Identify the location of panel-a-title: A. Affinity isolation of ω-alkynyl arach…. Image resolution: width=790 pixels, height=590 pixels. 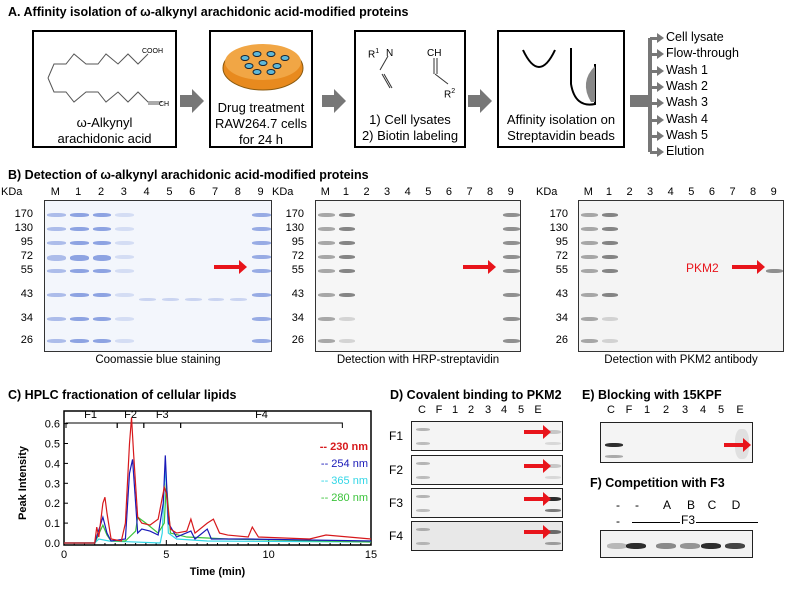
(208, 12).